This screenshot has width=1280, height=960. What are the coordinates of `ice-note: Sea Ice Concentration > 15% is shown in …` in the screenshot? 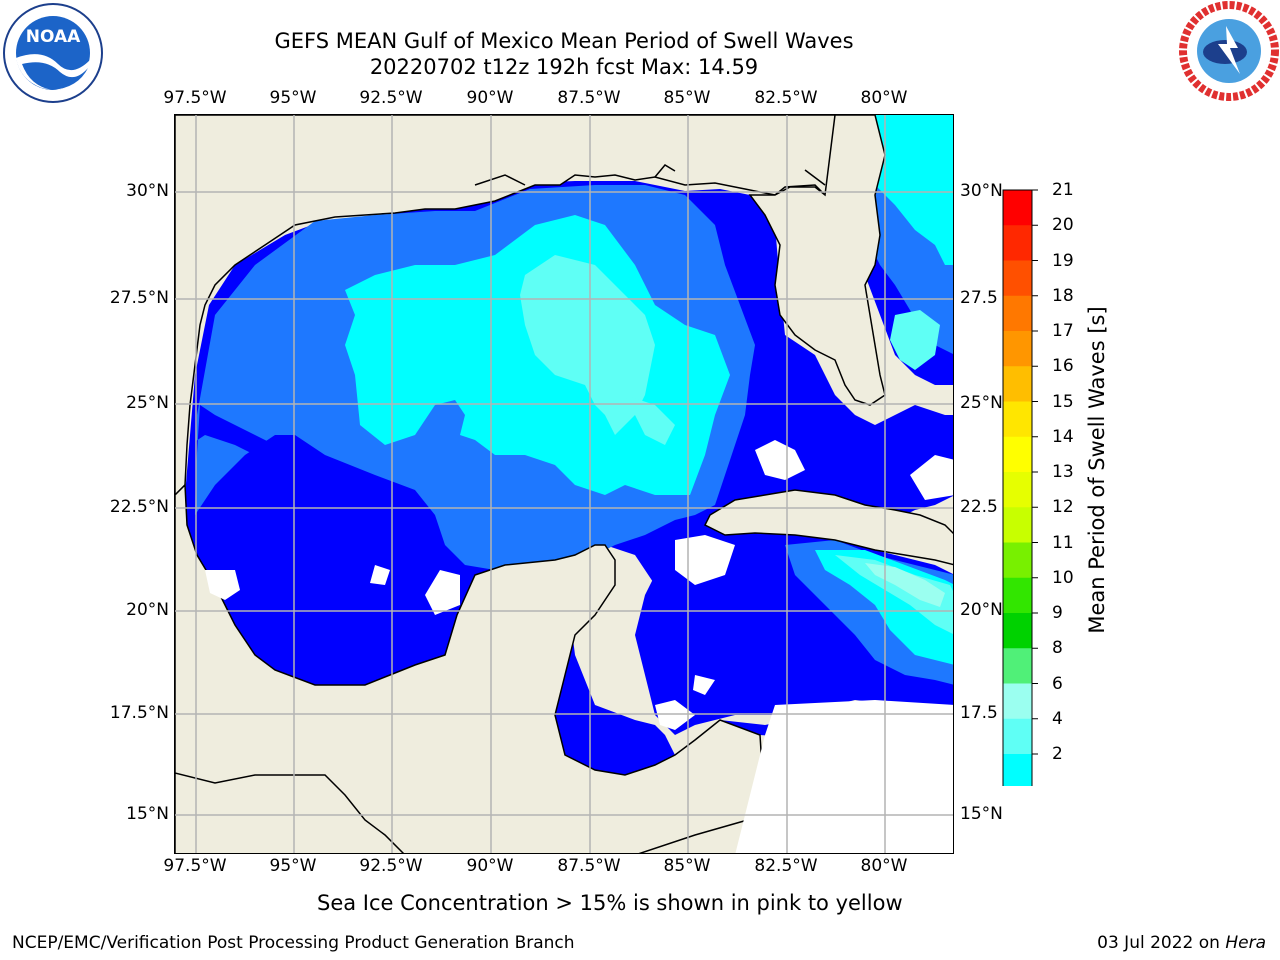 It's located at (610, 903).